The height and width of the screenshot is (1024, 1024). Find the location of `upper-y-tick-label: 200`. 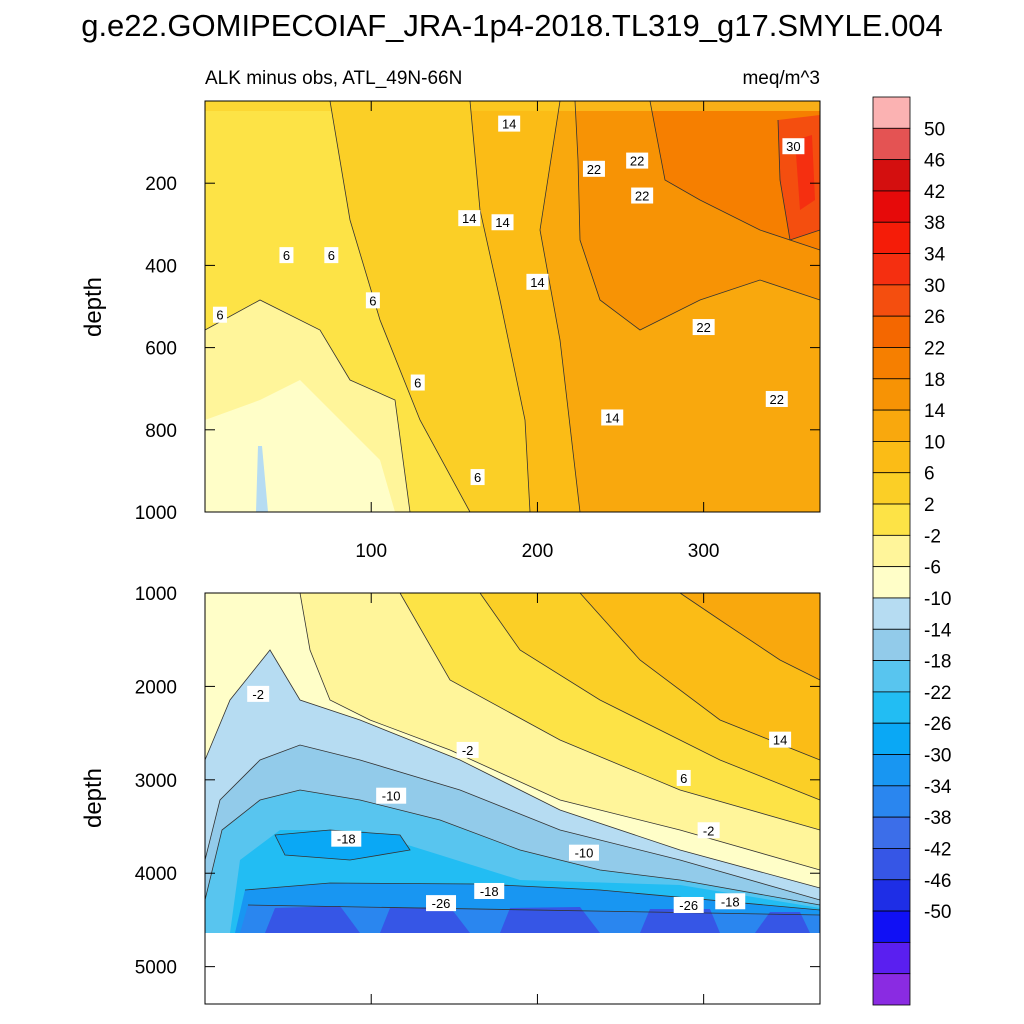

upper-y-tick-label: 200 is located at coordinates (161, 184).